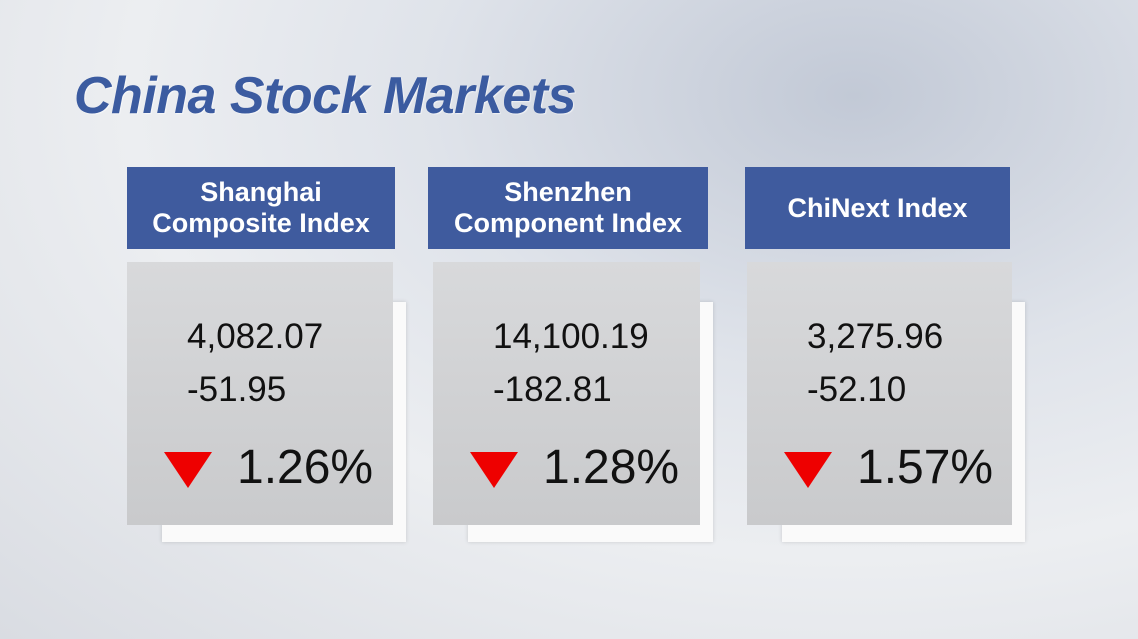 Image resolution: width=1138 pixels, height=639 pixels. I want to click on close-value: 4,082.07, so click(255, 336).